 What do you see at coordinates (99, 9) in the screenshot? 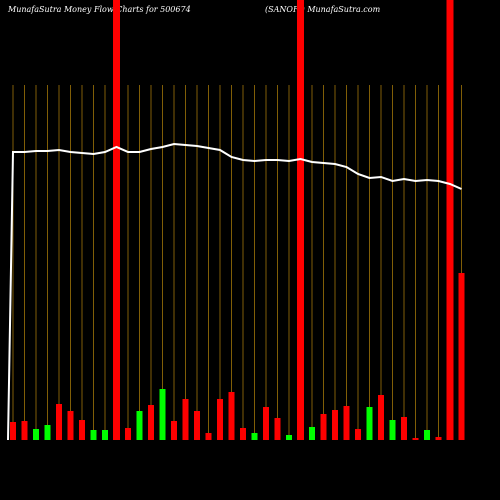
I see `chart-title: MunafaSutra Money Flow Charts for 500674` at bounding box center [99, 9].